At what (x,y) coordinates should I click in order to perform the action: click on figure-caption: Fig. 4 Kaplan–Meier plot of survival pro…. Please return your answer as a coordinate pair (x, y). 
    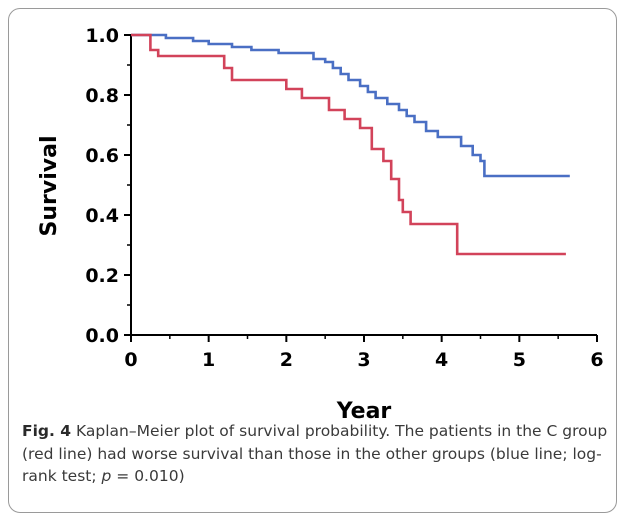
    Looking at the image, I should click on (315, 454).